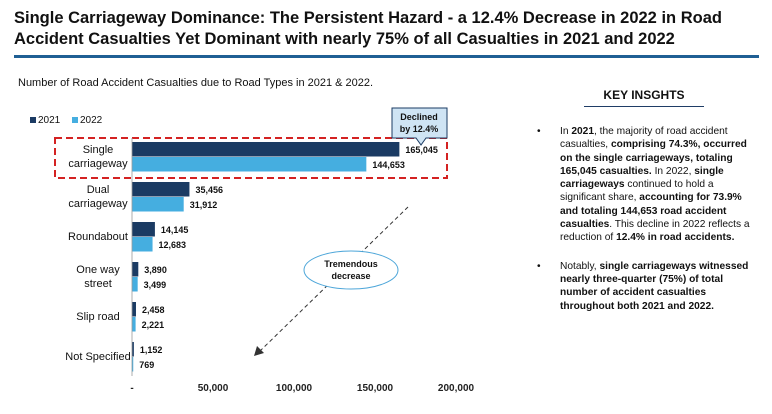 The image size is (772, 414). I want to click on data-label-2022-0: 144,653, so click(388, 165).